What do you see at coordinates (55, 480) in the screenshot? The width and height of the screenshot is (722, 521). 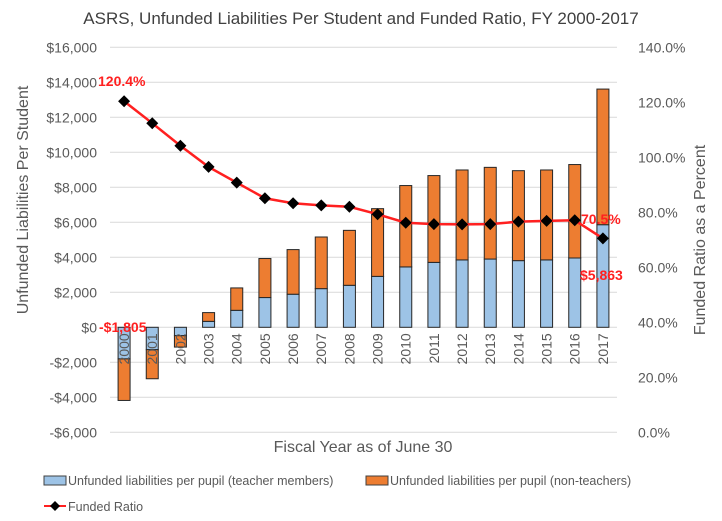 I see `legend-swatch-teacher-members` at bounding box center [55, 480].